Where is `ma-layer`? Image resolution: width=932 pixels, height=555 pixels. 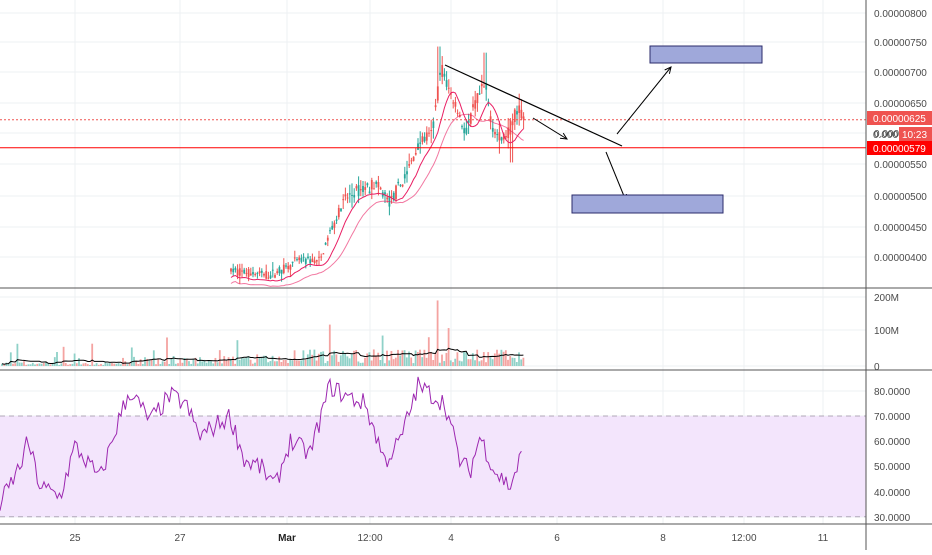
ma-layer is located at coordinates (377, 189).